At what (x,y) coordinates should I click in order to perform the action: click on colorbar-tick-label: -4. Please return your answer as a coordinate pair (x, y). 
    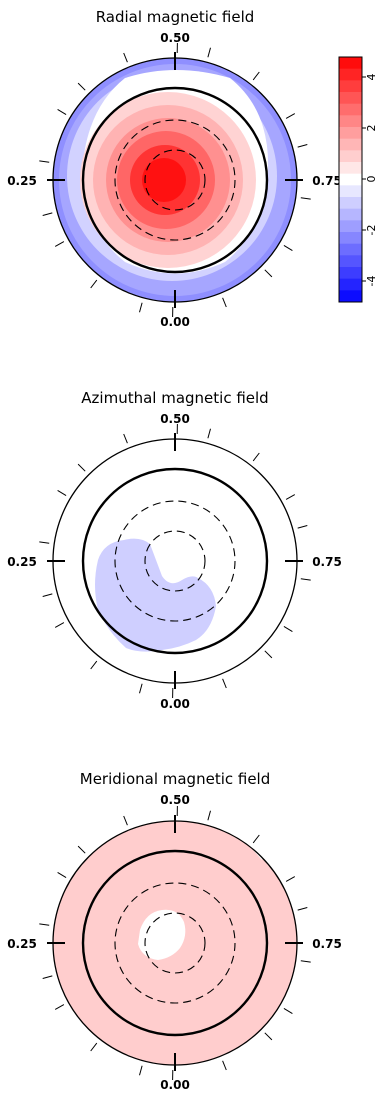
    Looking at the image, I should click on (371, 281).